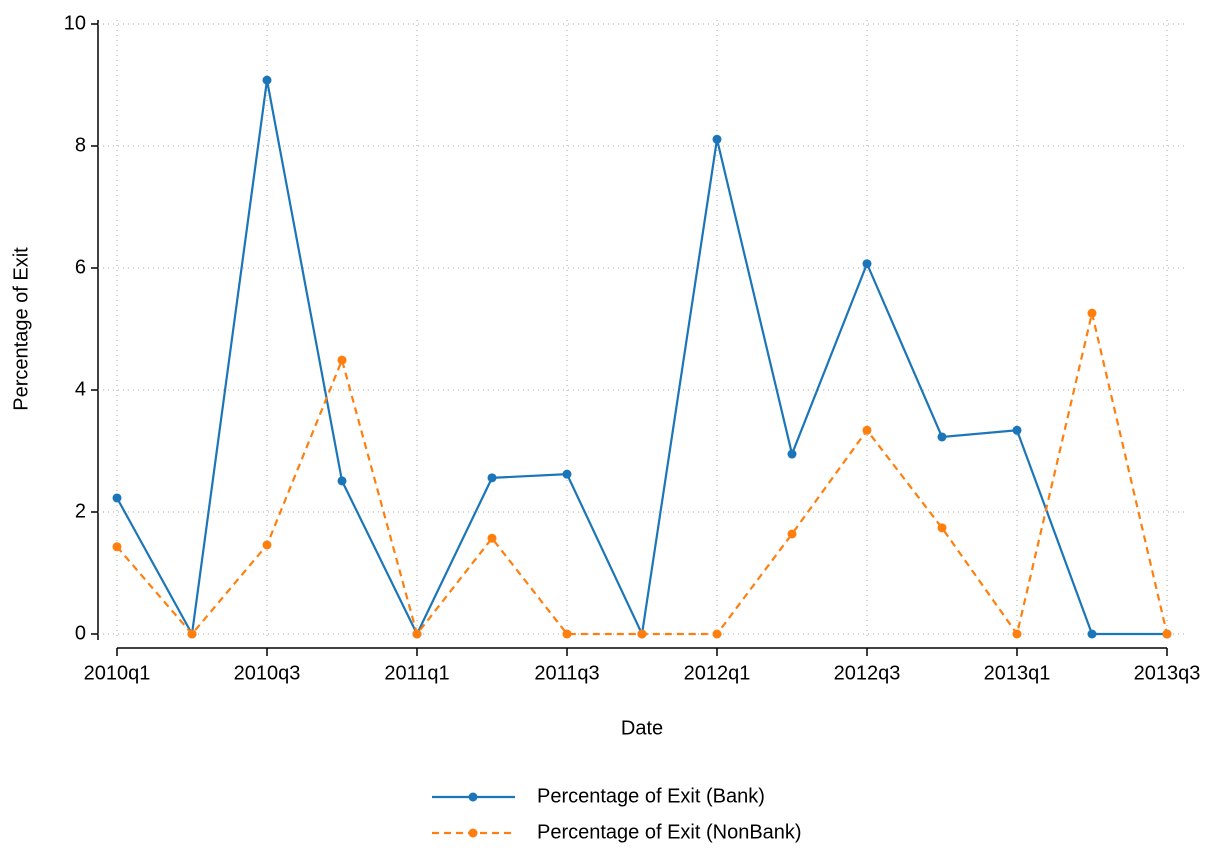 This screenshot has width=1213, height=850. I want to click on y-tick-label: 4, so click(80, 389).